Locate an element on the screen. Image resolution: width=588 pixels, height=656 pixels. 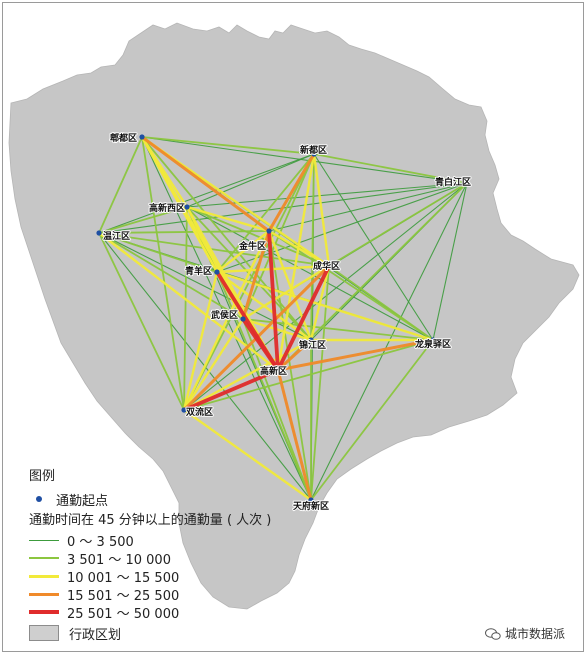
flow-line-jinniu-tianfu is located at coordinates (290, 365).